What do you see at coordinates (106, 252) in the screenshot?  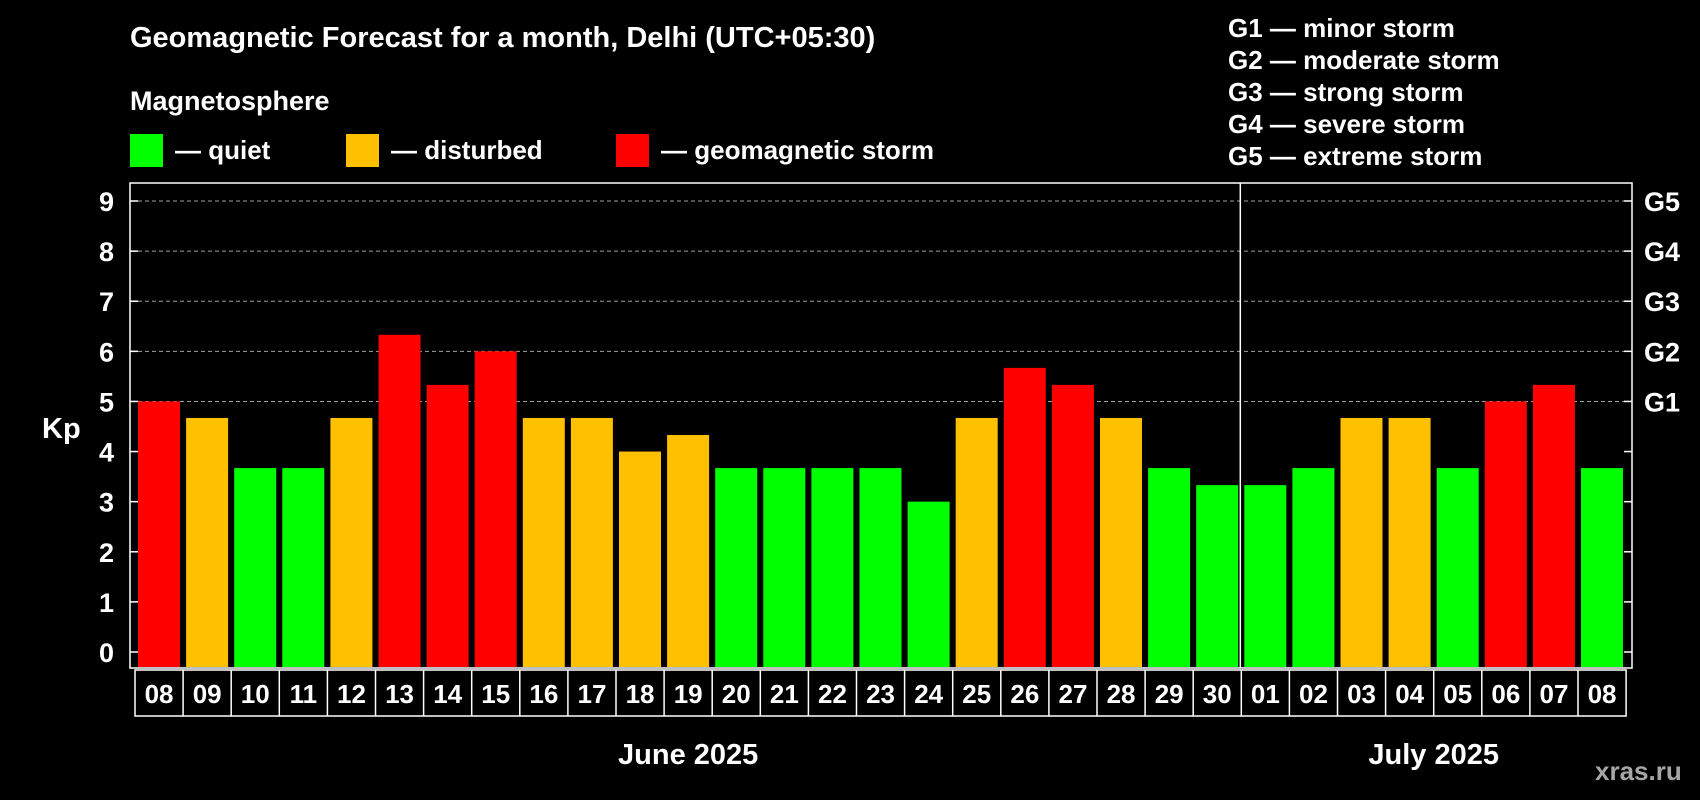 I see `y-tick-label-8: 8` at bounding box center [106, 252].